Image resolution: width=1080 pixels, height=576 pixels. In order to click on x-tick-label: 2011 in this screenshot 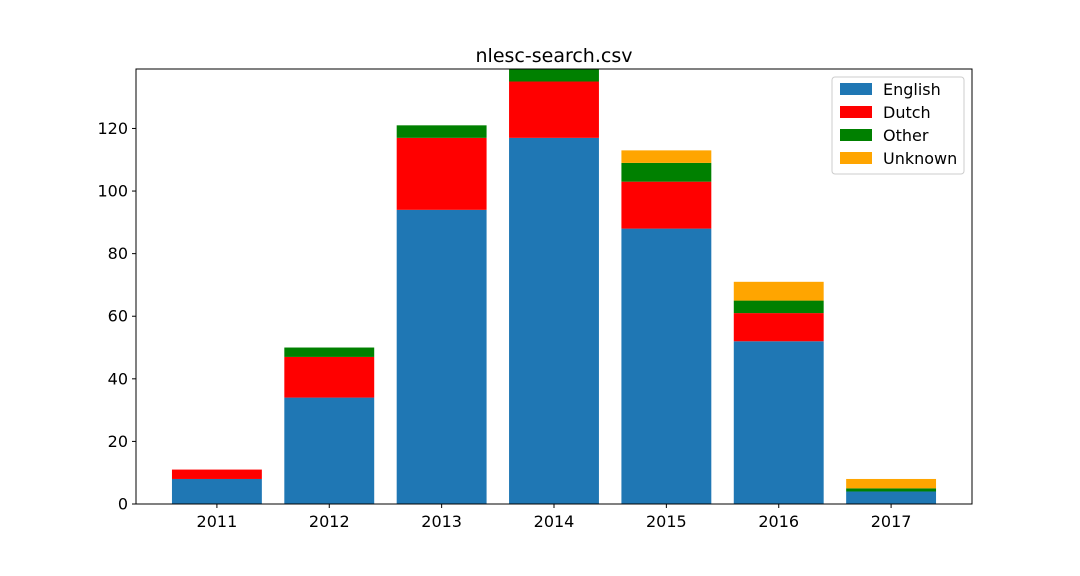, I will do `click(217, 521)`.